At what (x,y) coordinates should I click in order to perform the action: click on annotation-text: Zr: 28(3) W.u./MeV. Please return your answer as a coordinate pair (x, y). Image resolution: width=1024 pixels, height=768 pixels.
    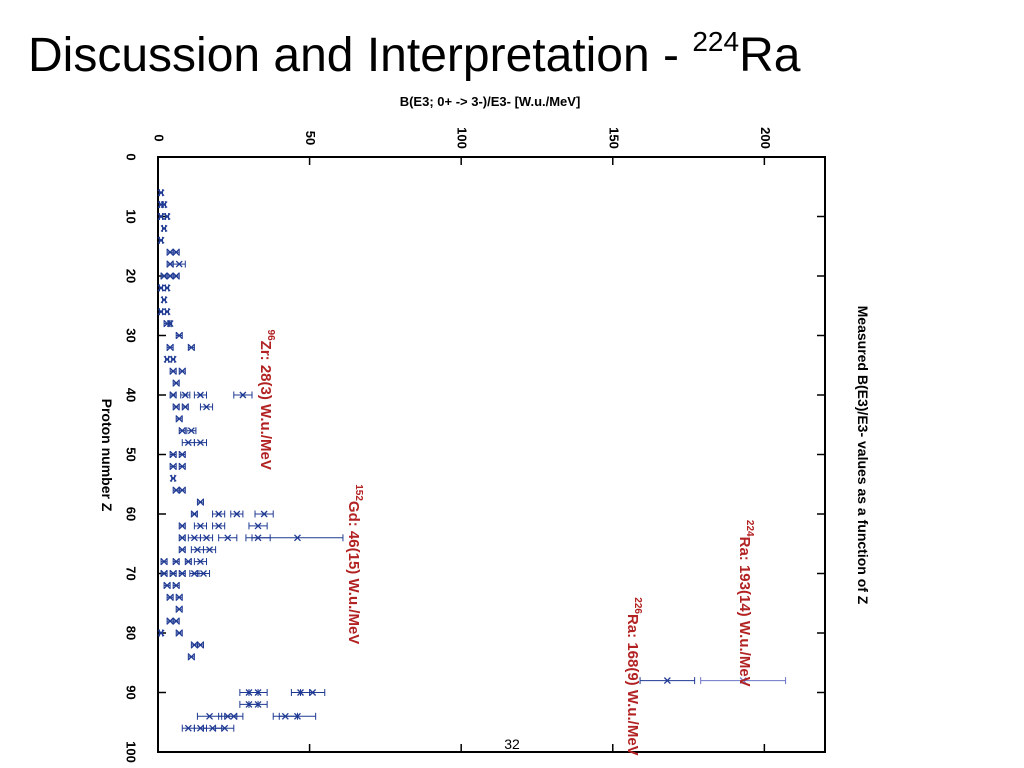
    Looking at the image, I should click on (265, 405).